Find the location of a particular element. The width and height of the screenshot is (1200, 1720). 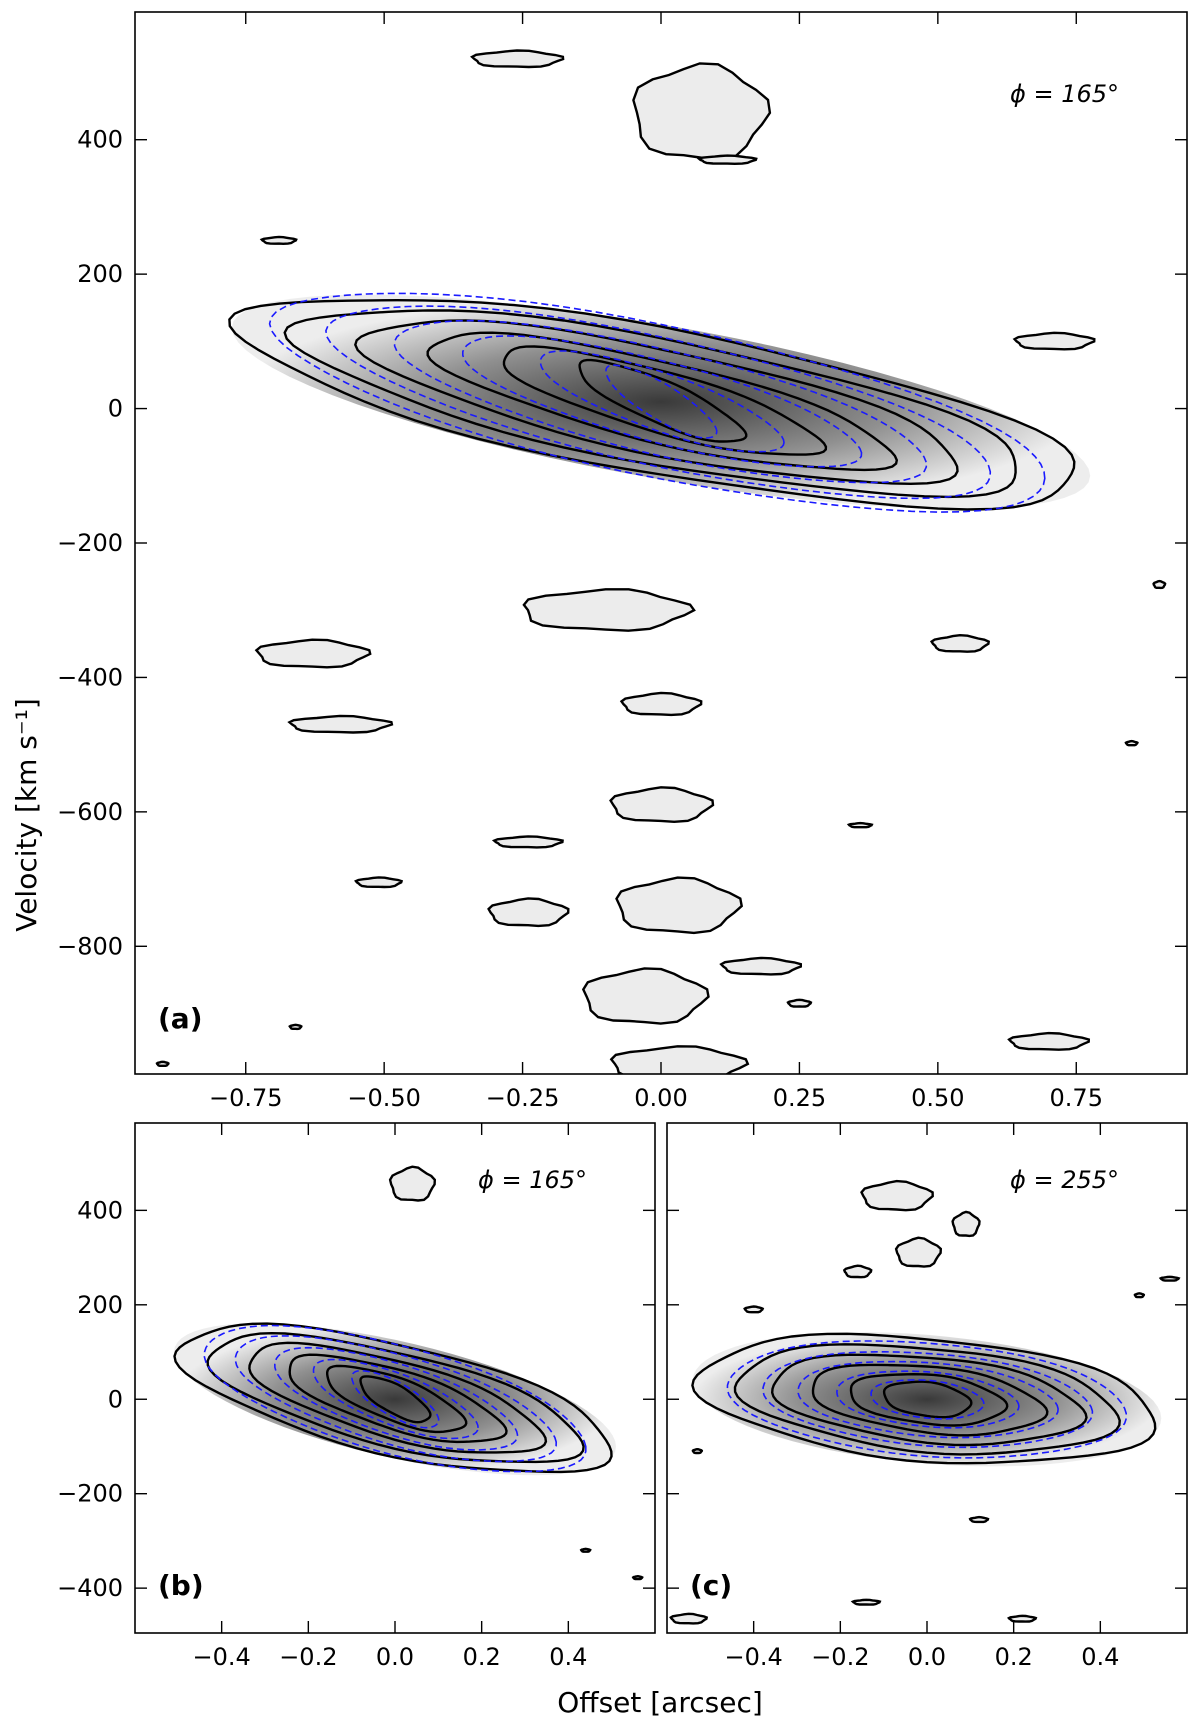

y-tick-label: −200 is located at coordinates (90, 543).